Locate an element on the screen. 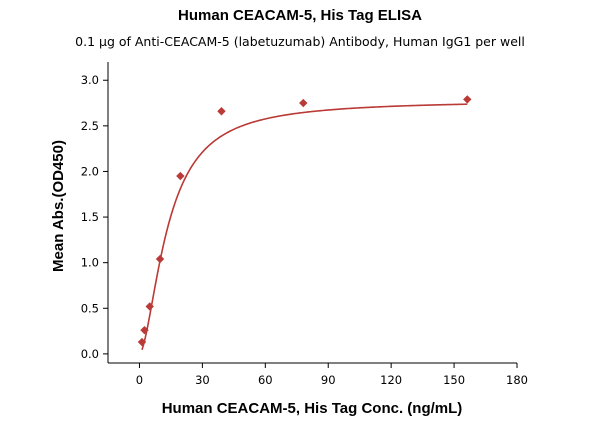  y-tick-label: 0.5 is located at coordinates (90, 308).